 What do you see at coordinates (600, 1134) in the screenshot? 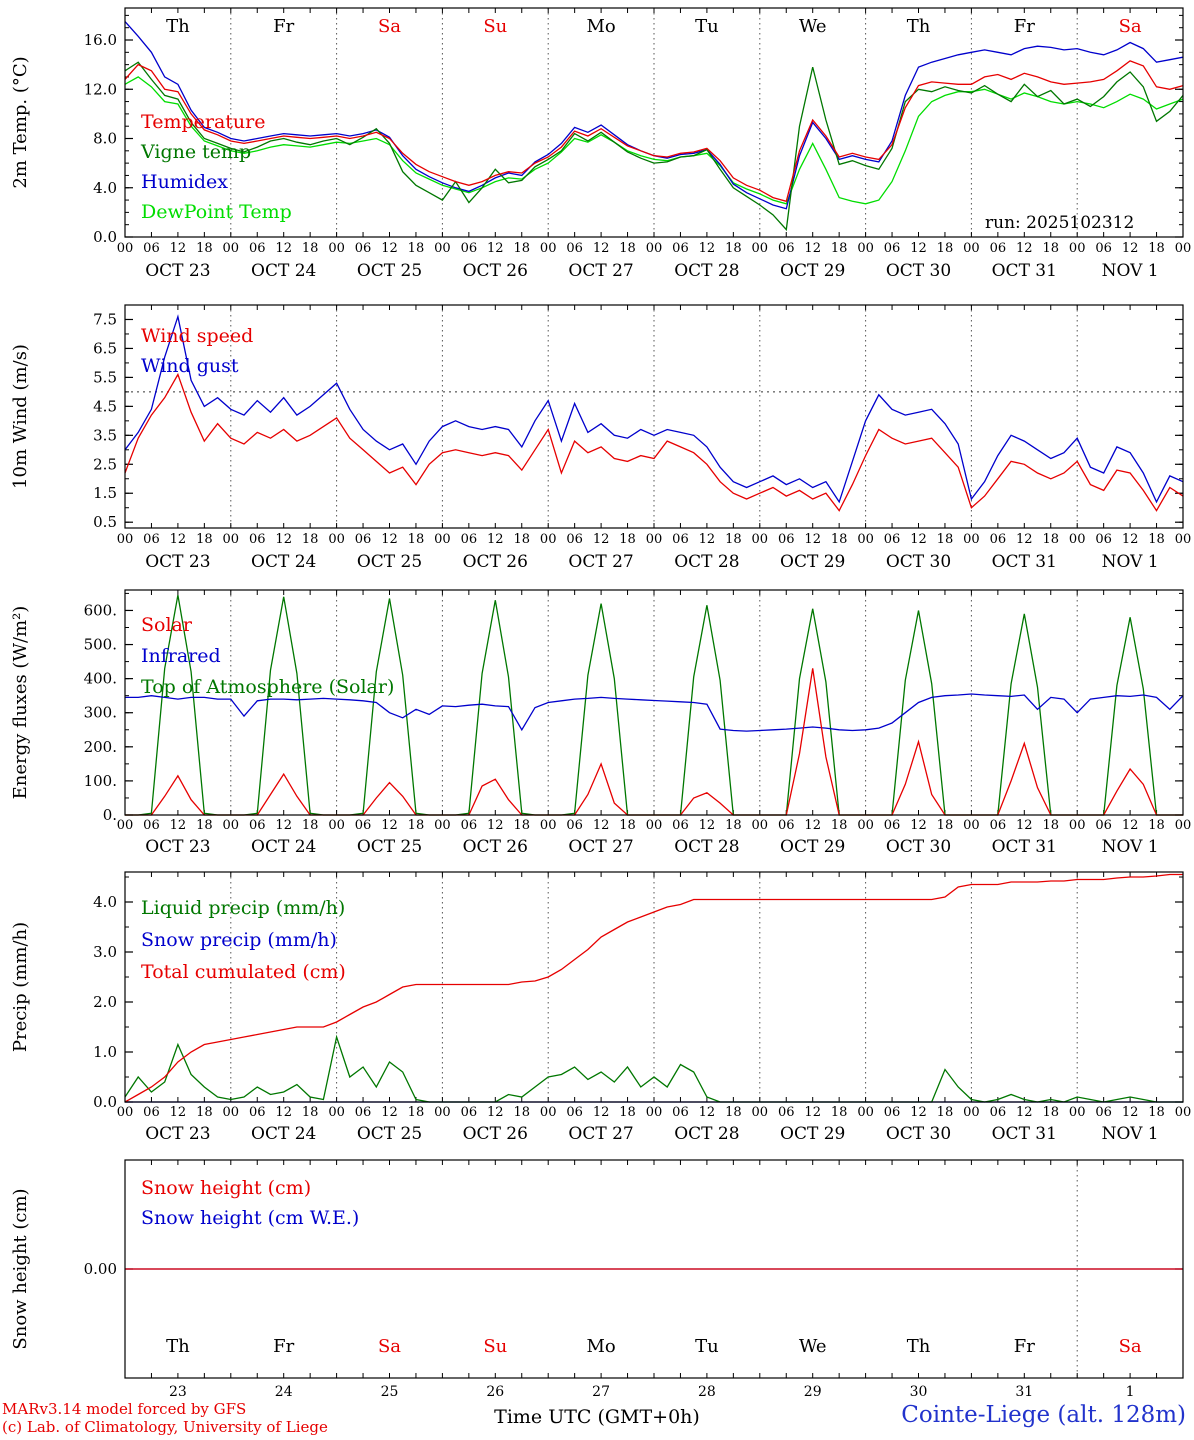
I see `date-label: OCT 27` at bounding box center [600, 1134].